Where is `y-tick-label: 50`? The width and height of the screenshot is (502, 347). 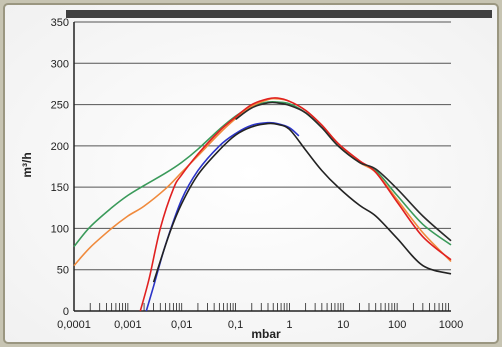
y-tick-label: 50 is located at coordinates (63, 271).